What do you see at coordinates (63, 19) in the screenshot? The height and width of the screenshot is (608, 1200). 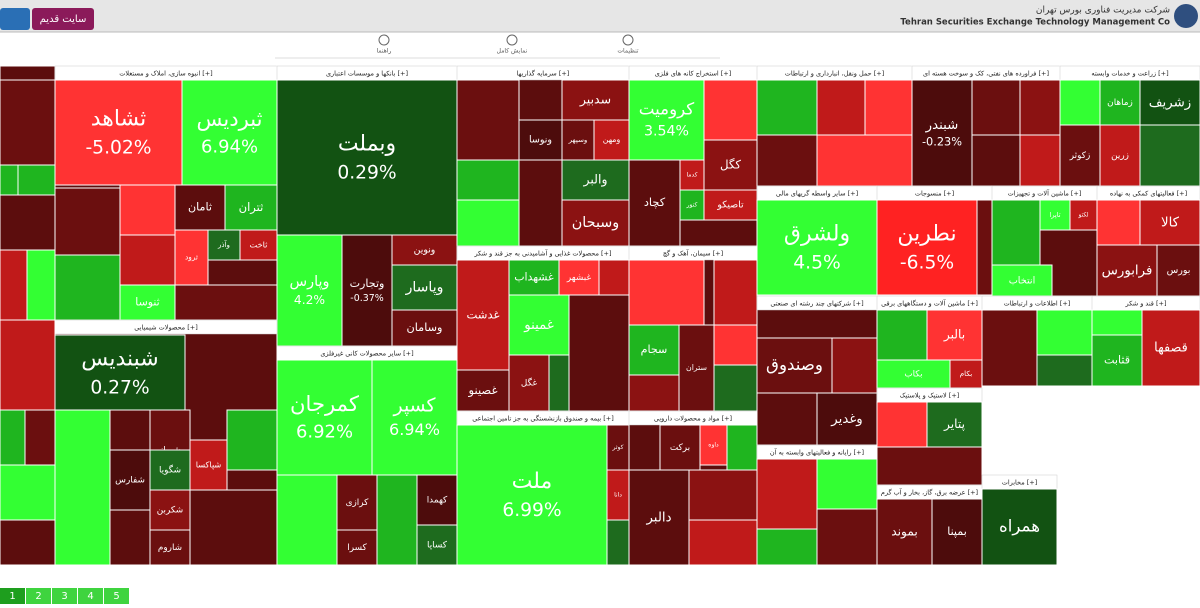 I see `old-site-button` at bounding box center [63, 19].